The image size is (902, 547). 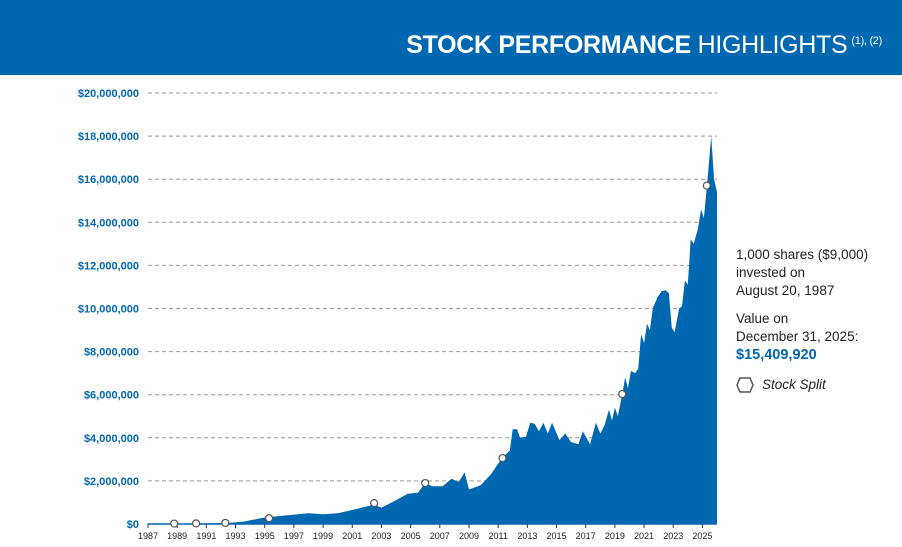 What do you see at coordinates (797, 336) in the screenshot?
I see `value-date: December 31, 2025:` at bounding box center [797, 336].